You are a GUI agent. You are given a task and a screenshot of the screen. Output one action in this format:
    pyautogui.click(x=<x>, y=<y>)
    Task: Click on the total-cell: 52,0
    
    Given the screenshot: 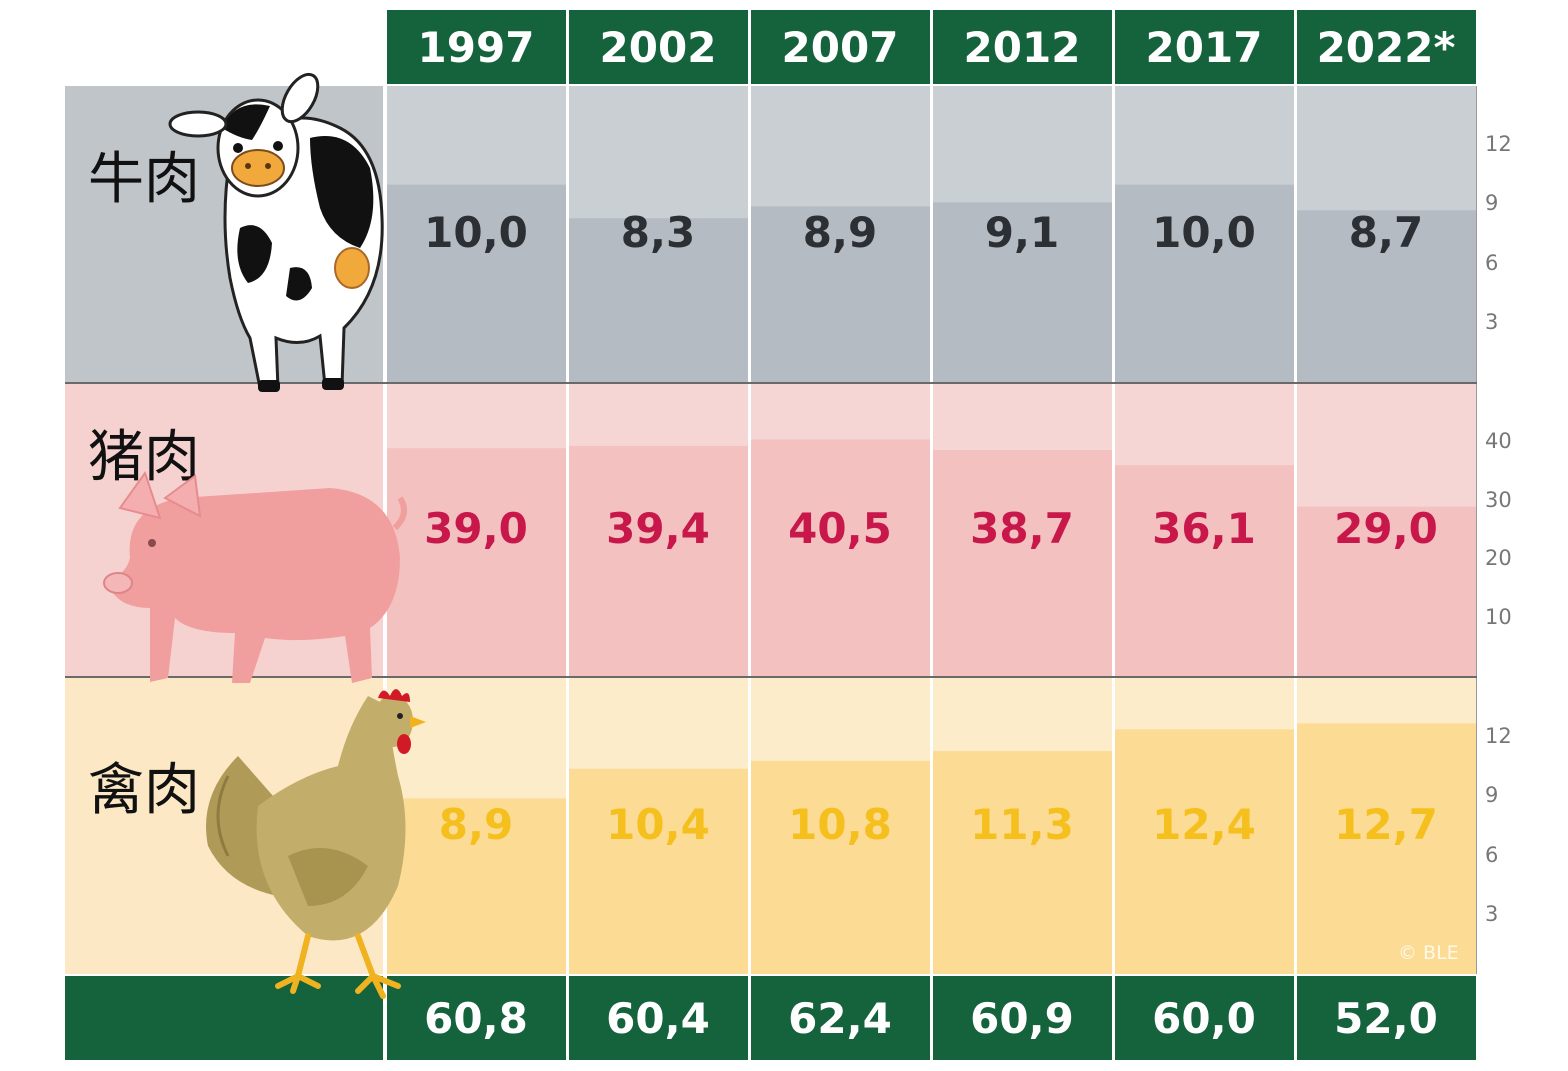 What is the action you would take?
    pyautogui.click(x=1386, y=1018)
    